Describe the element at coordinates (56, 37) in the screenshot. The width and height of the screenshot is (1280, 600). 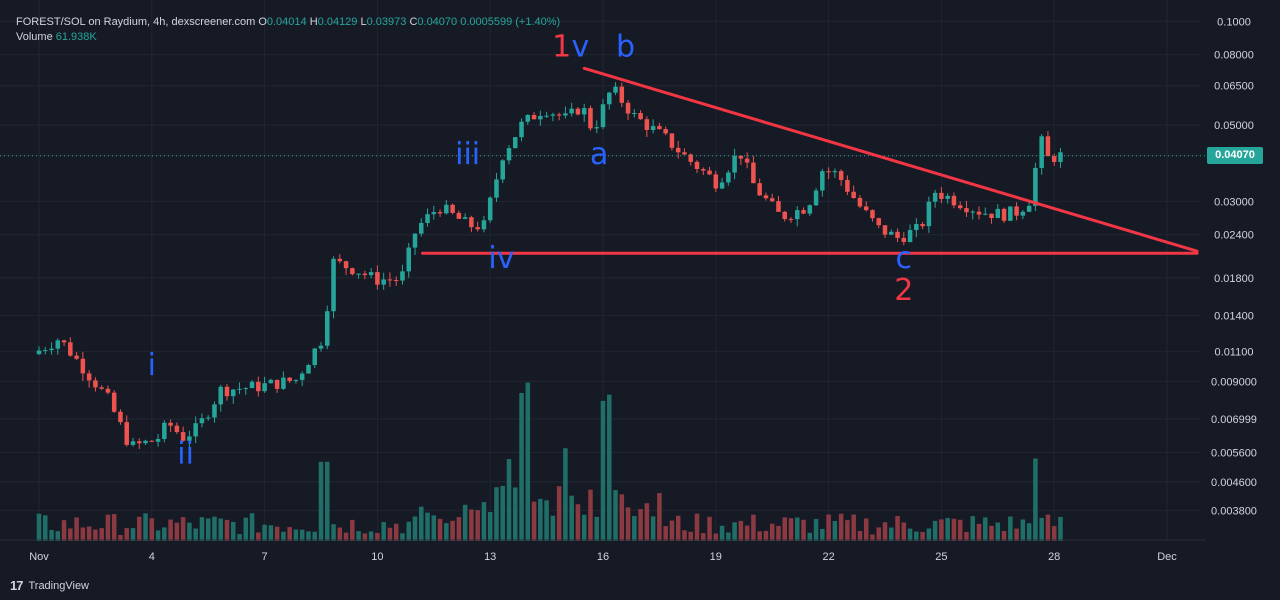
I see `volume-header: Volume 61.938K` at that location.